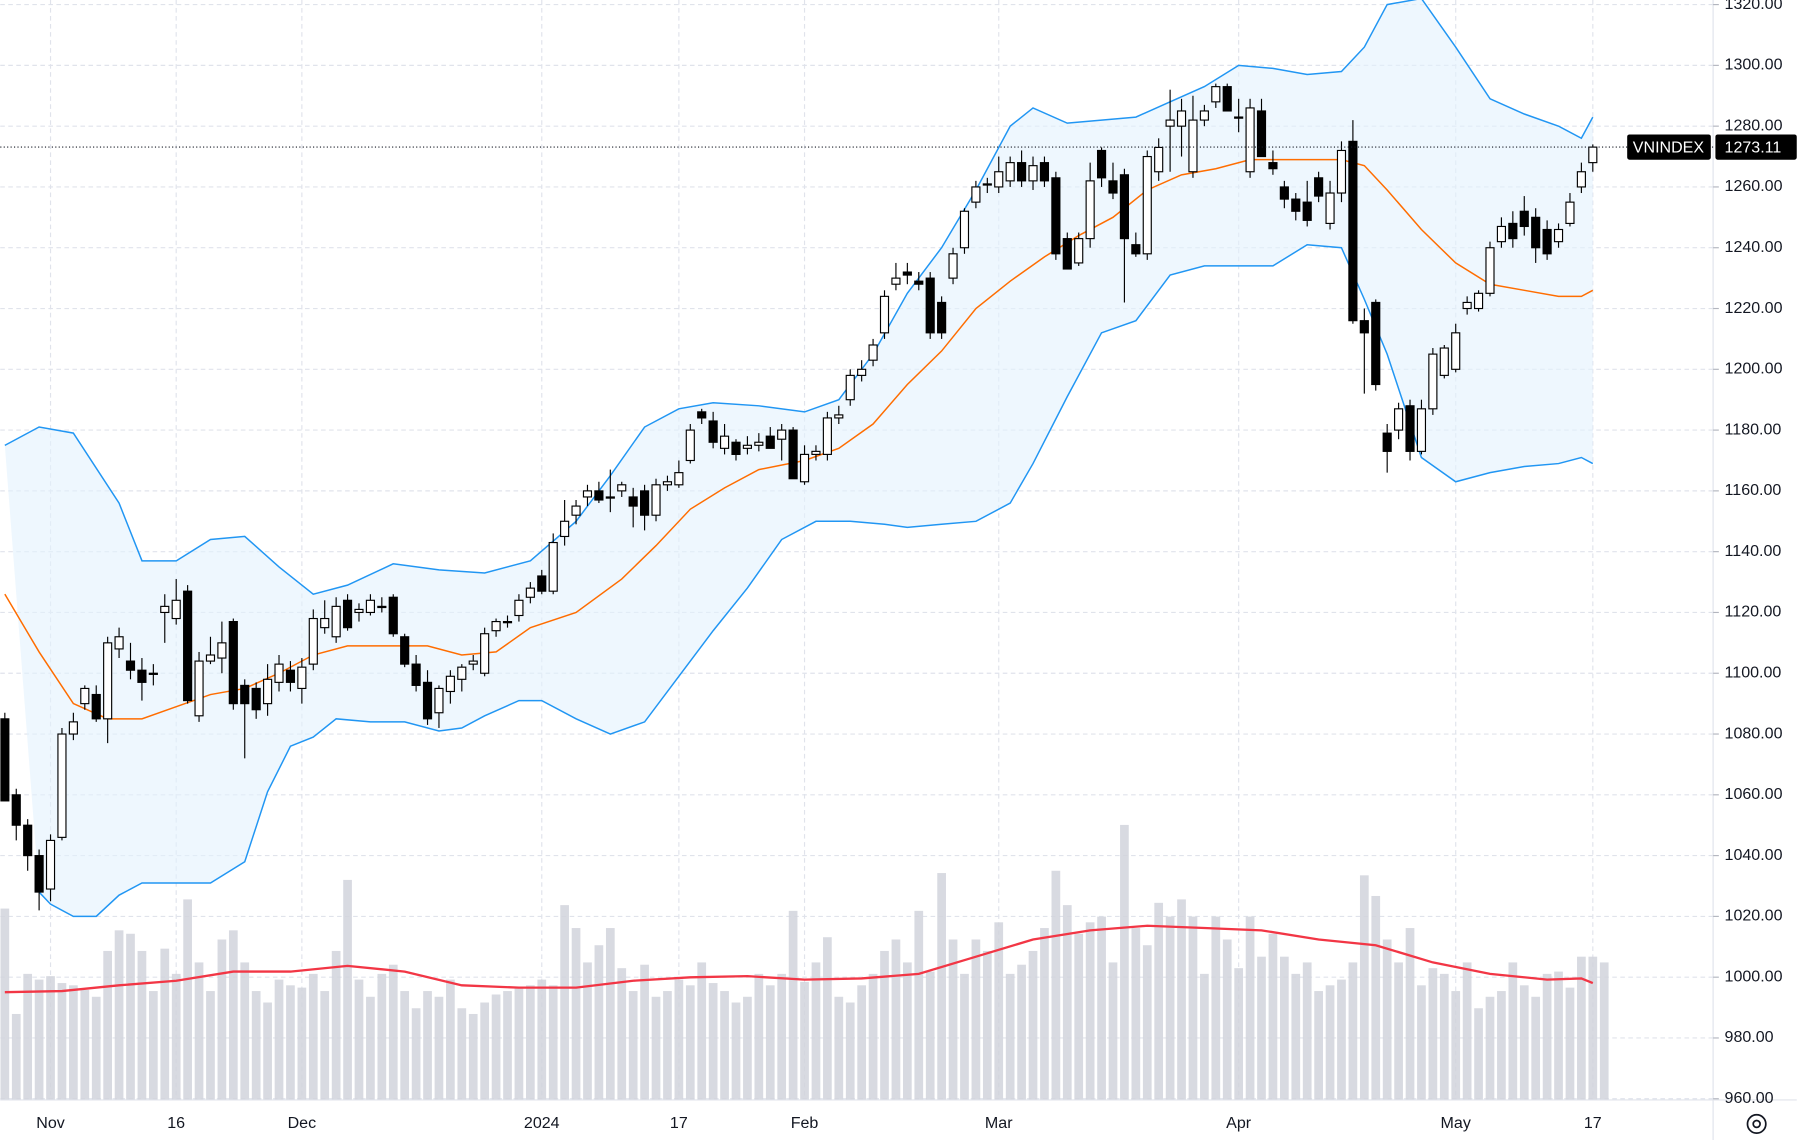 This screenshot has height=1140, width=1797. I want to click on y-tick-label: 1120.00, so click(1753, 612).